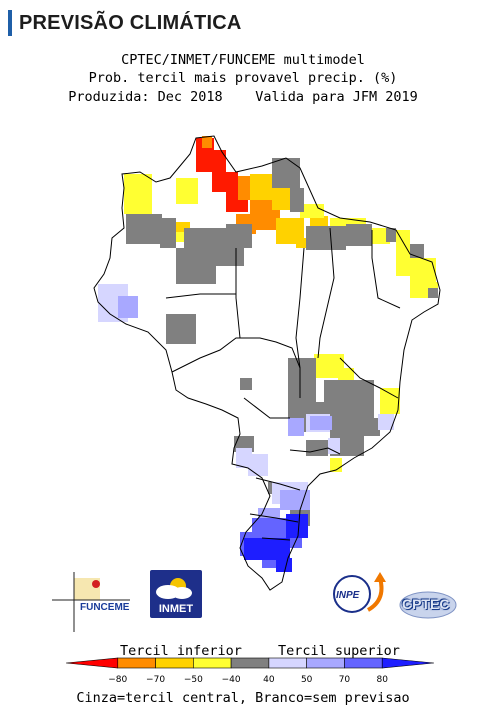  I want to click on cptec-label: CPTEC, so click(426, 604).